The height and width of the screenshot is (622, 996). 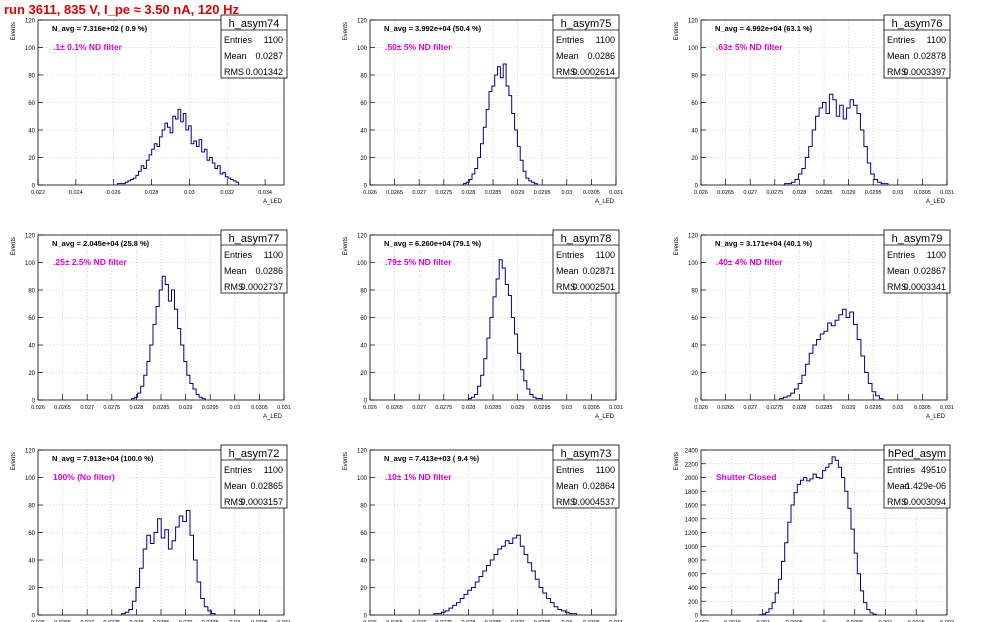 I want to click on y-tick-label: 60, so click(x=363, y=319).